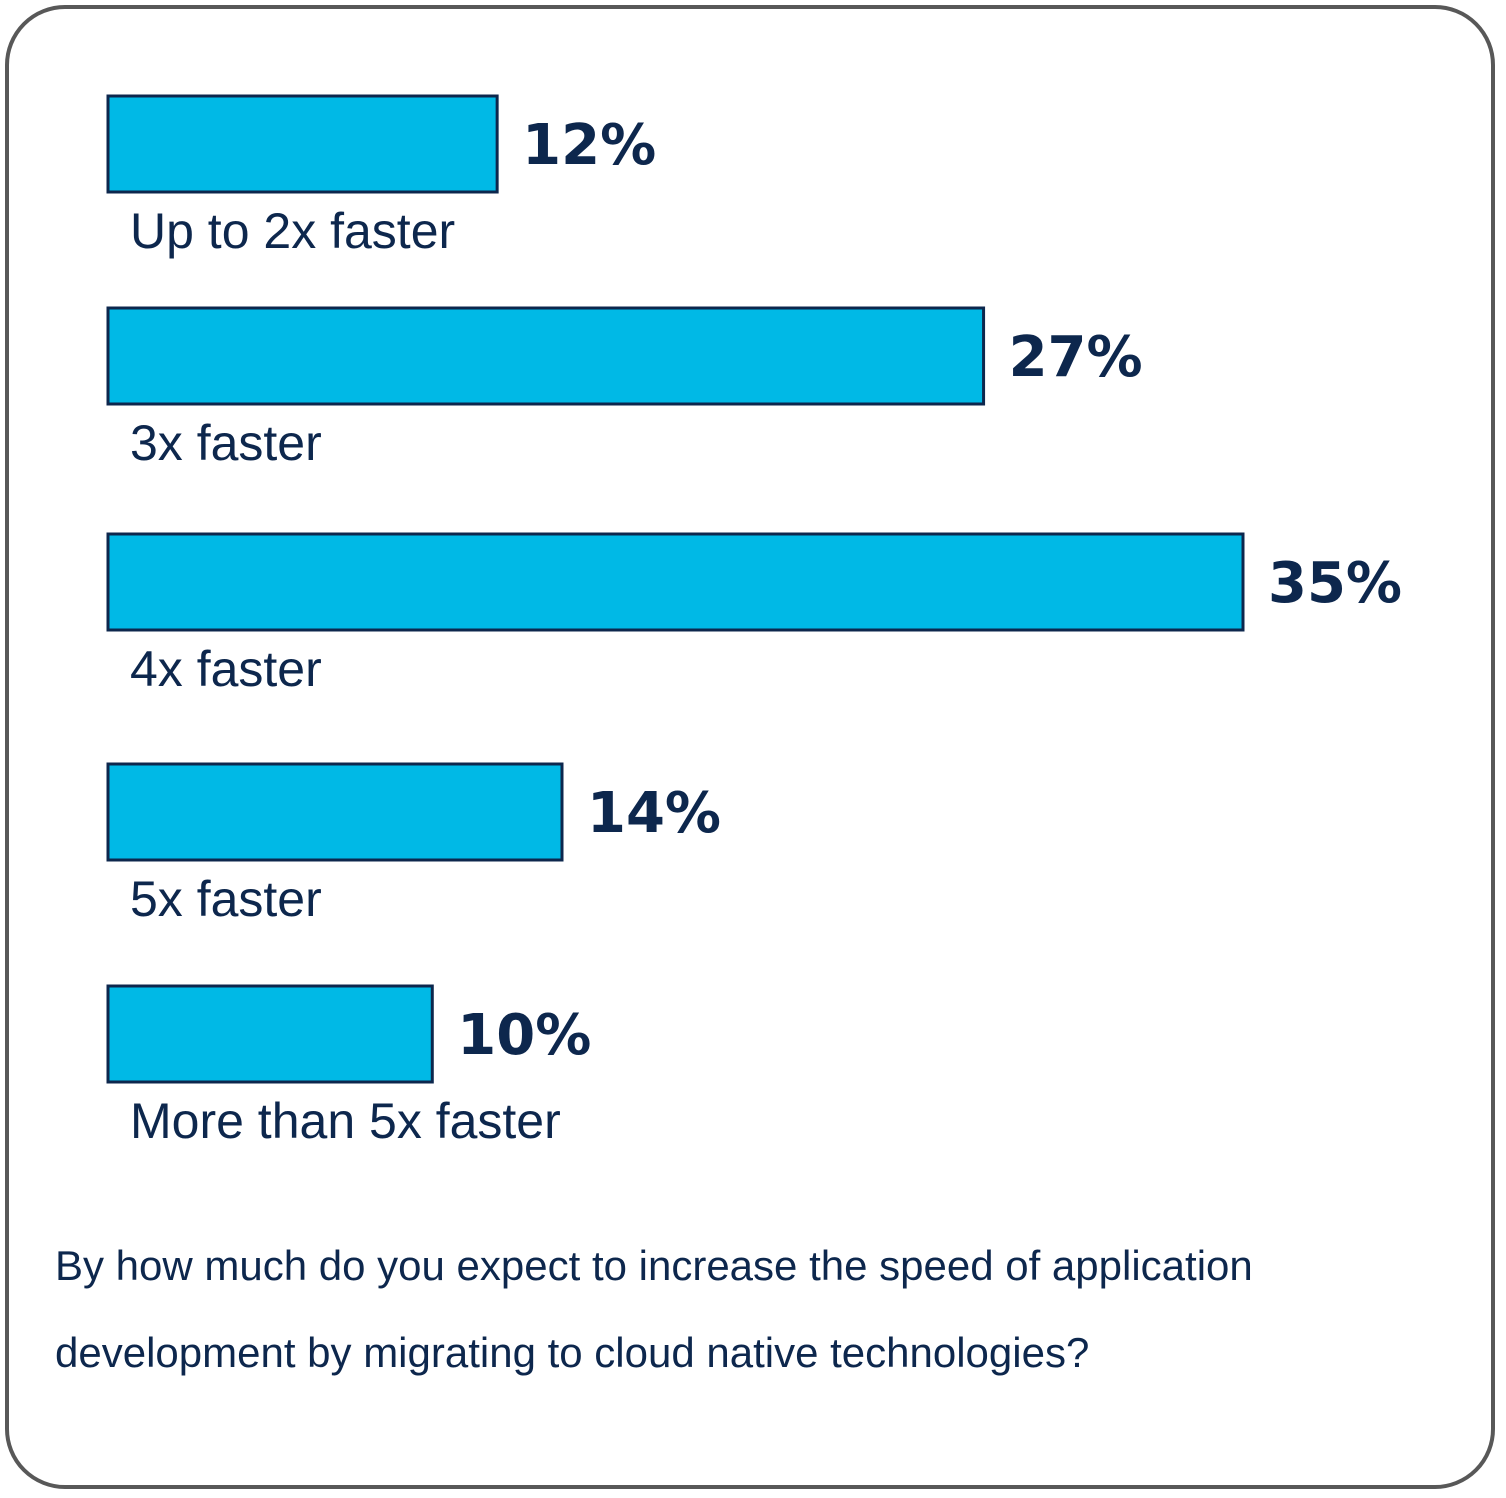 The height and width of the screenshot is (1498, 1506). I want to click on category-label-4: 5x faster, so click(226, 899).